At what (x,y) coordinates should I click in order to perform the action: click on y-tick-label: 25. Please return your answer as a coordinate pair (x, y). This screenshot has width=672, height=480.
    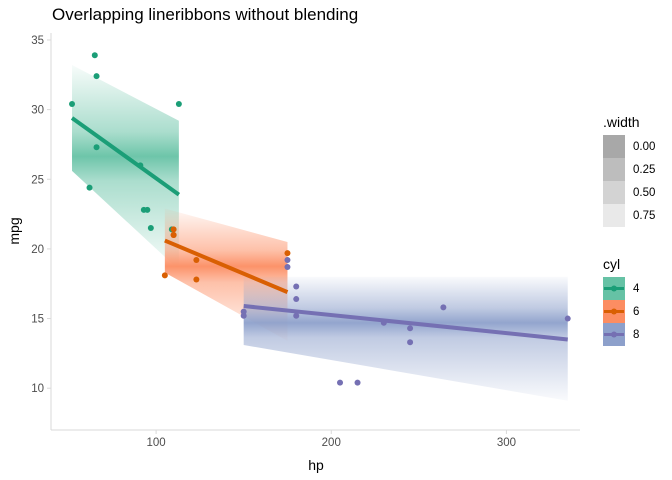
    Looking at the image, I should click on (37, 180).